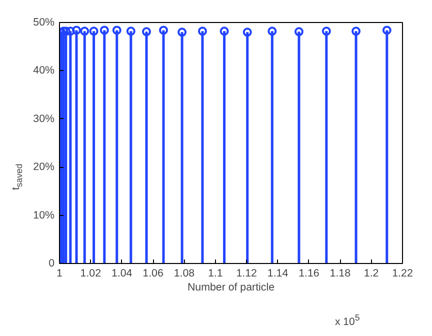 Image resolution: width=432 pixels, height=336 pixels. Describe the element at coordinates (371, 274) in the screenshot. I see `x-tick-label: 1.2` at that location.